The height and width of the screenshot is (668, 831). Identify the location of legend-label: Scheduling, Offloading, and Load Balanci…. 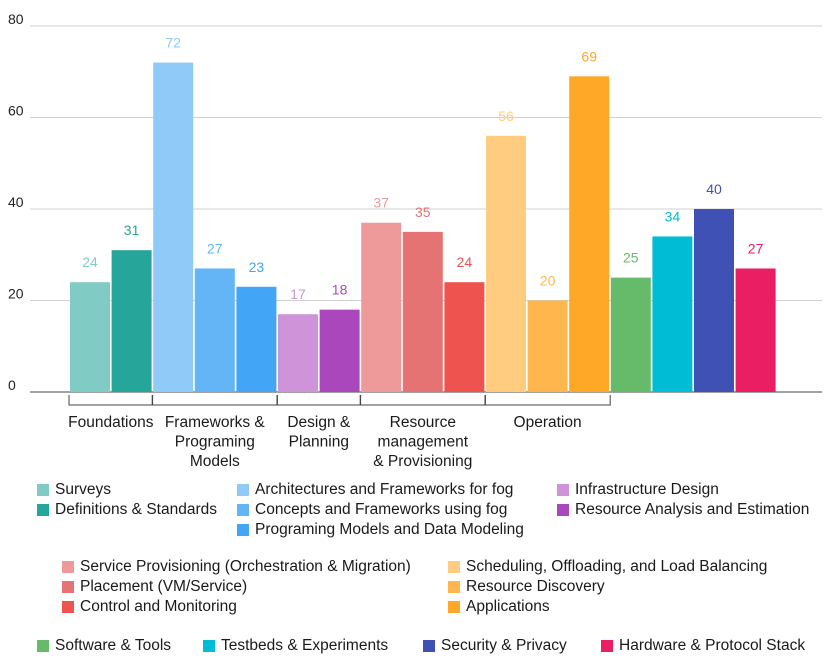
(617, 566).